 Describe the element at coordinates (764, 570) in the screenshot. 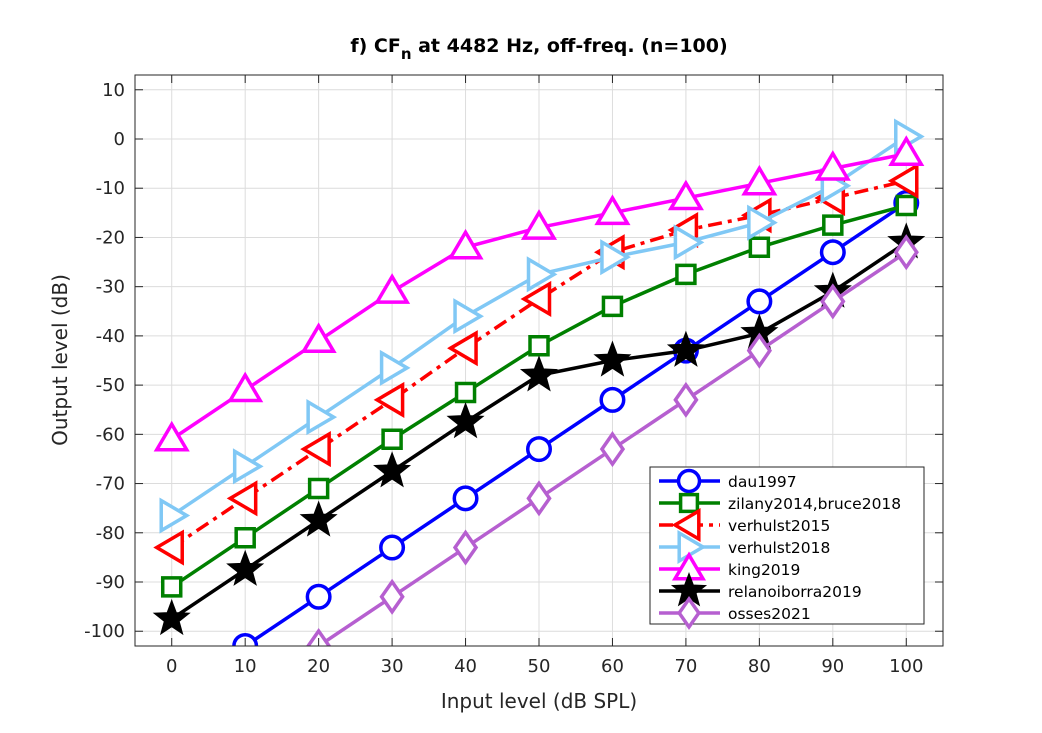

I see `legend-label: king2019` at that location.